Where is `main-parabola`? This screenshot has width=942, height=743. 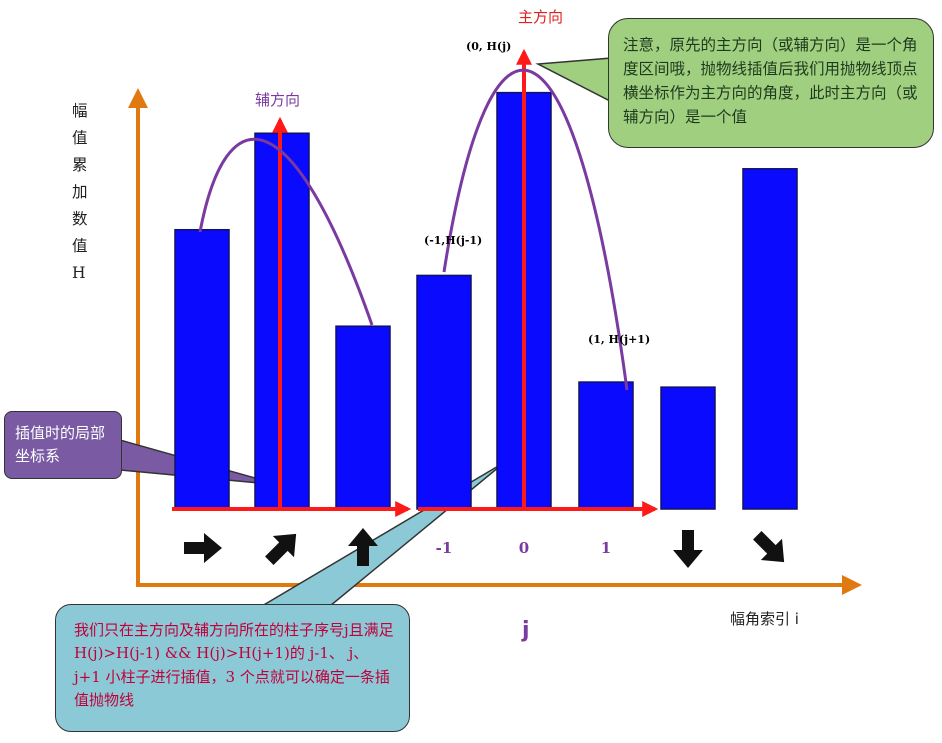
main-parabola is located at coordinates (535, 229).